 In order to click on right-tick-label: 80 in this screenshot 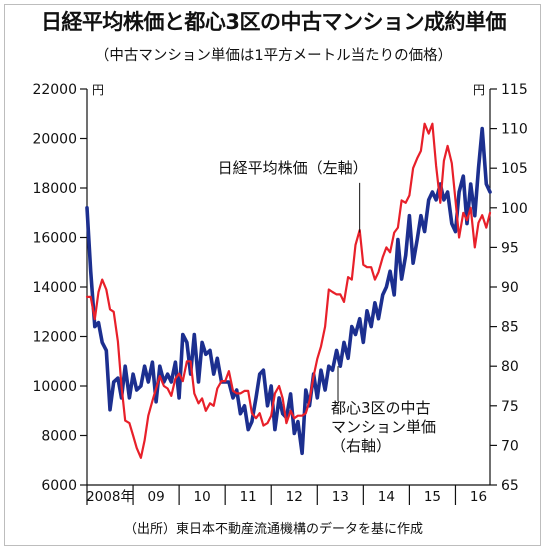, I will do `click(510, 367)`.